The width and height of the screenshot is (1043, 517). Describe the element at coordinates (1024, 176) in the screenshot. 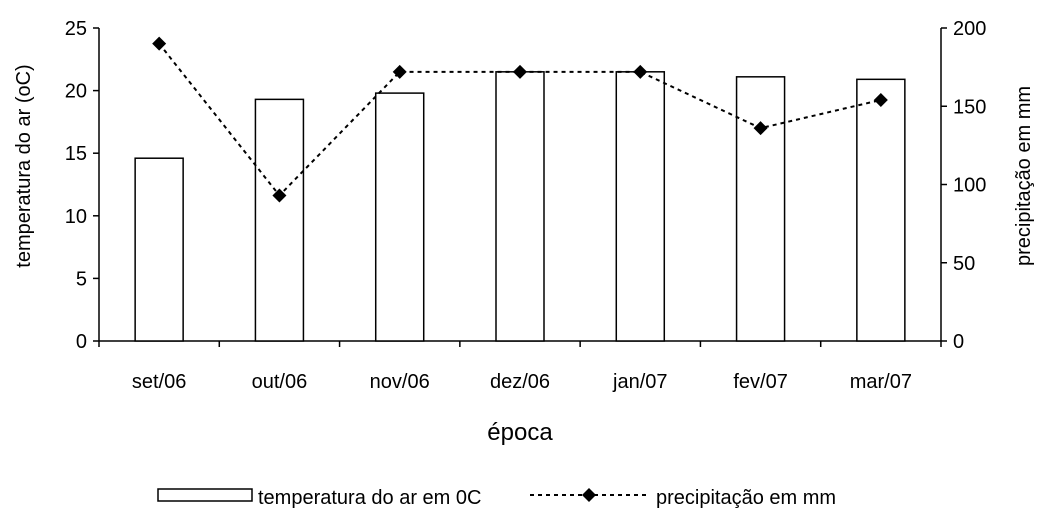

I see `y-axis-title-right: precipitação em mm` at that location.